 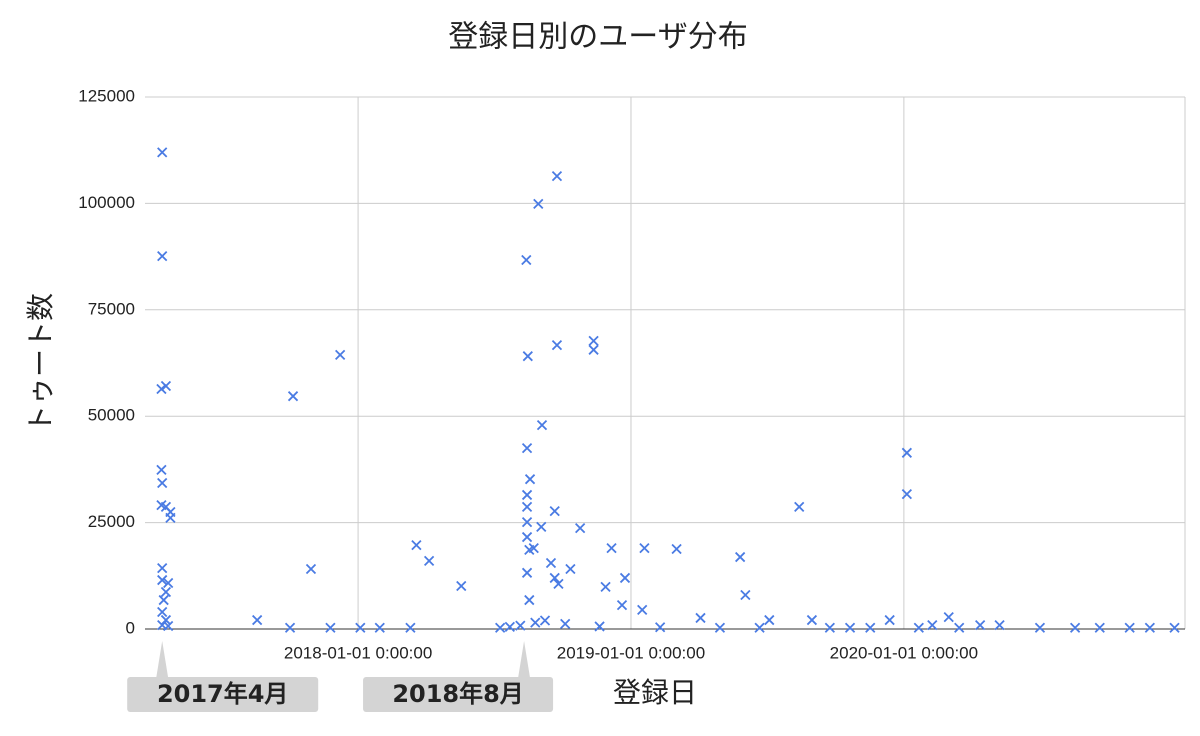 What do you see at coordinates (40, 363) in the screenshot?
I see `y-axis-label: トゥート数` at bounding box center [40, 363].